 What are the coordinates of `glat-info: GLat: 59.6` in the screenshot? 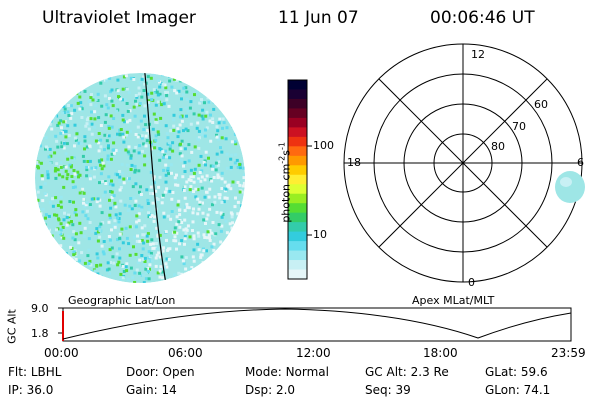 It's located at (516, 372).